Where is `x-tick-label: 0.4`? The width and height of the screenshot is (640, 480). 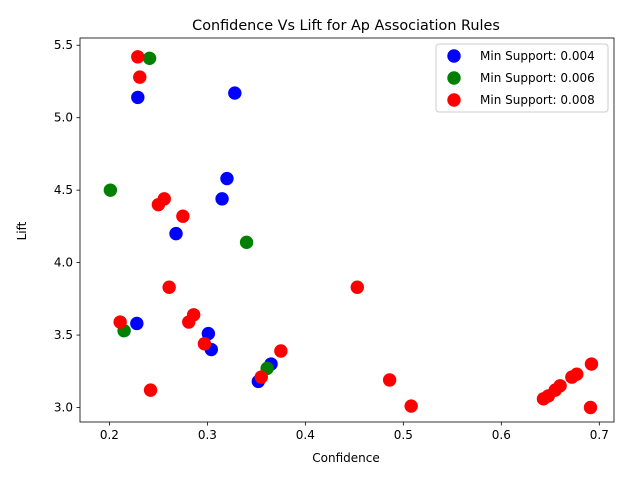 x-tick-label: 0.4 is located at coordinates (305, 435).